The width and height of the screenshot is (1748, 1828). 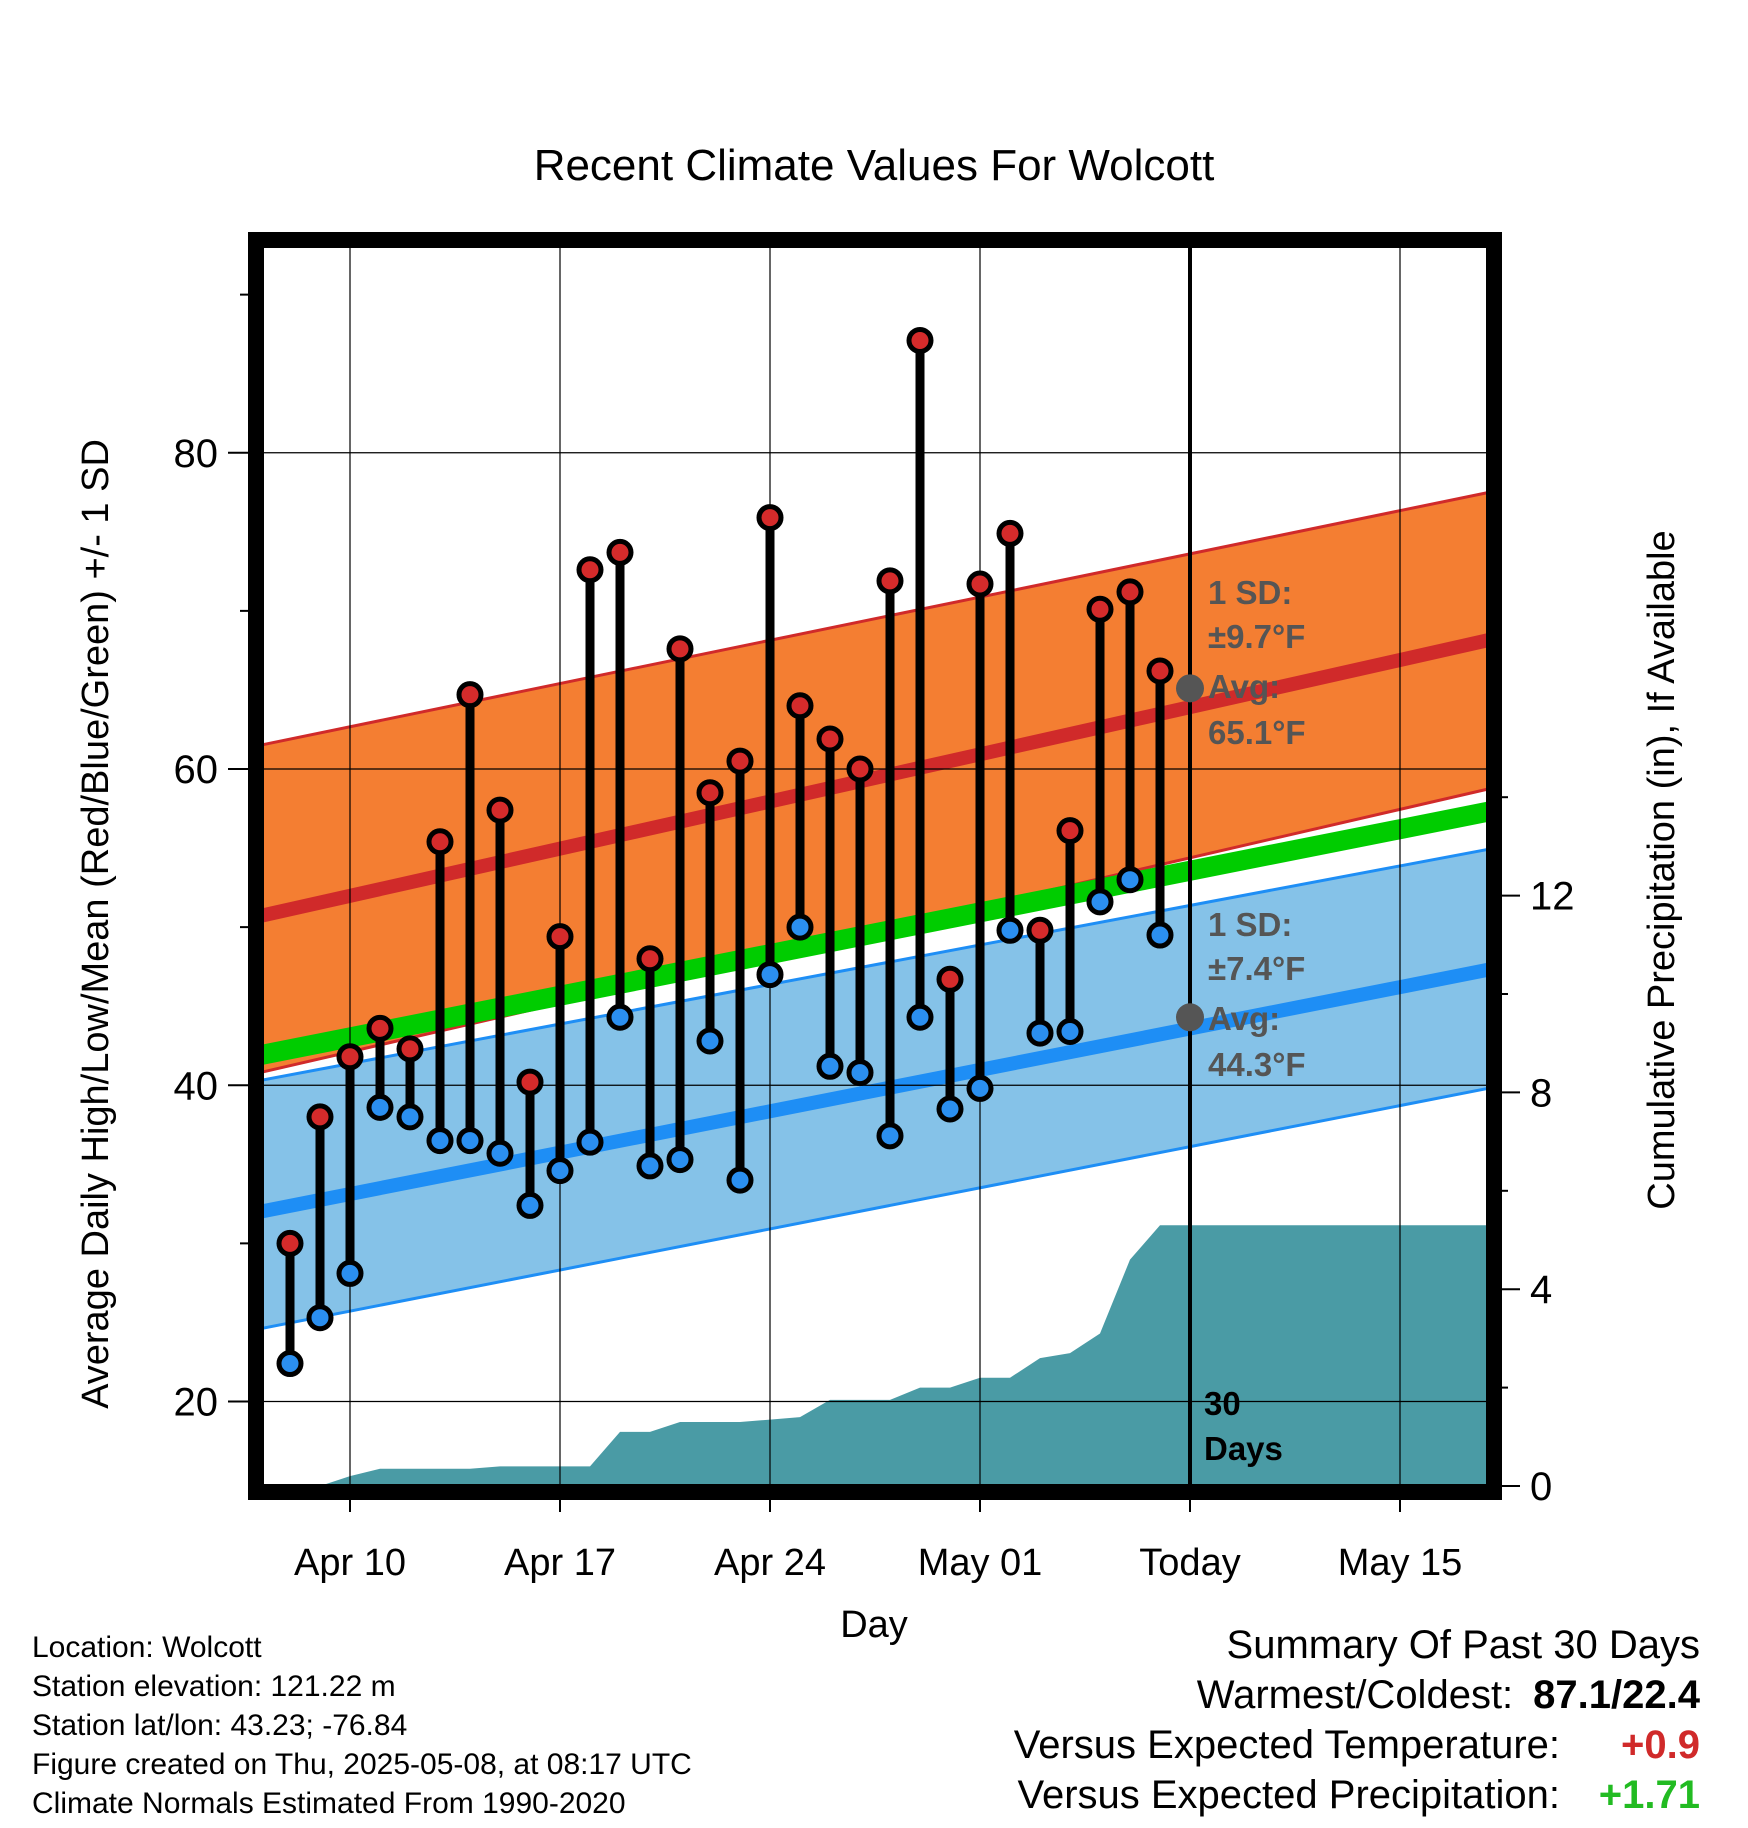 What do you see at coordinates (214, 1686) in the screenshot?
I see `elevation-text: Station elevation: 121.22 m` at bounding box center [214, 1686].